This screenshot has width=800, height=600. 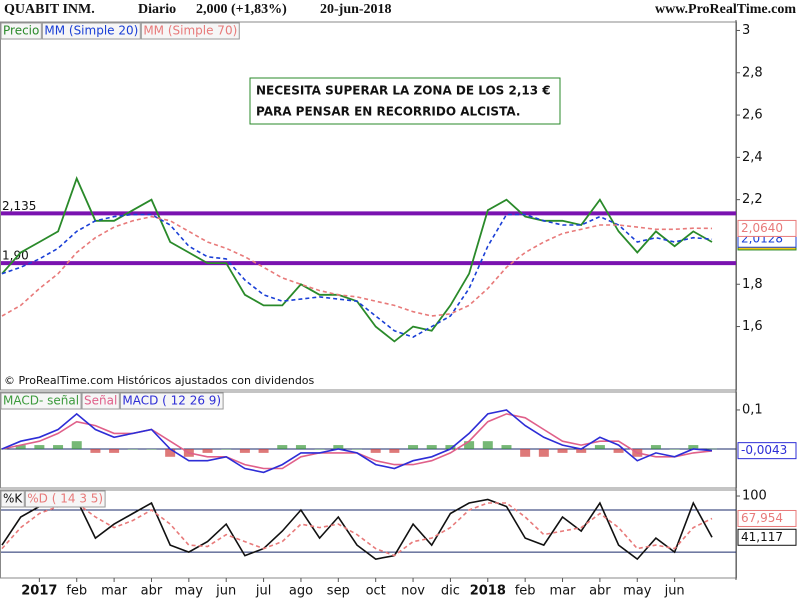 I want to click on legend-item: Señal, so click(x=100, y=401).